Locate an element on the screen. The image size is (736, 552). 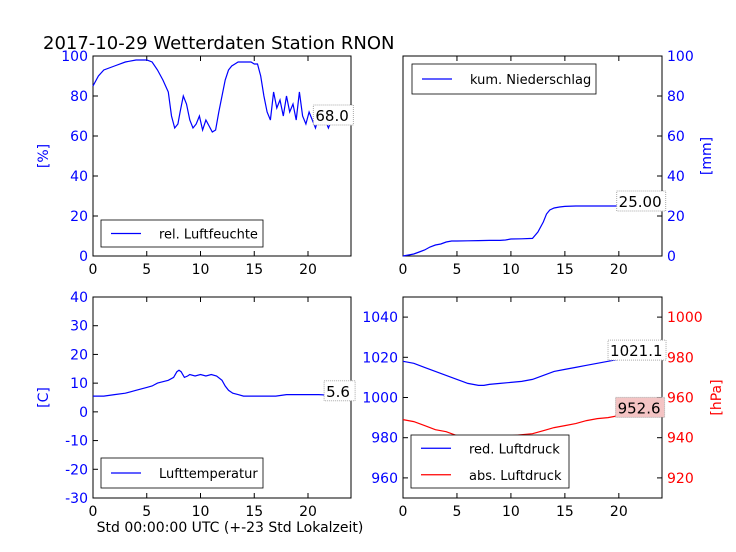
value-annotation: 5.6 is located at coordinates (338, 392).